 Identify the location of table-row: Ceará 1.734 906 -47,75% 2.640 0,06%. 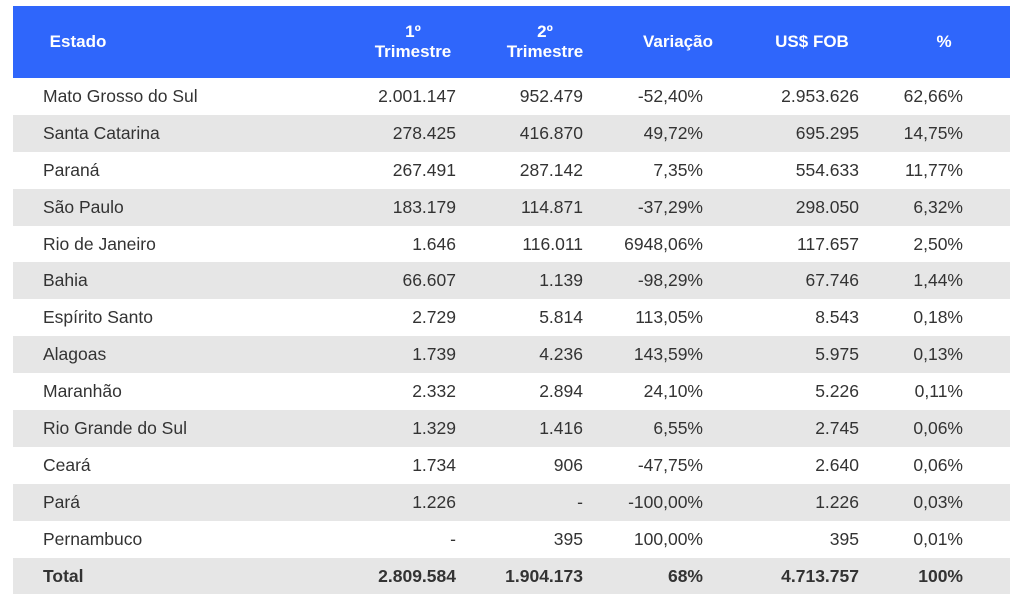
(511, 465).